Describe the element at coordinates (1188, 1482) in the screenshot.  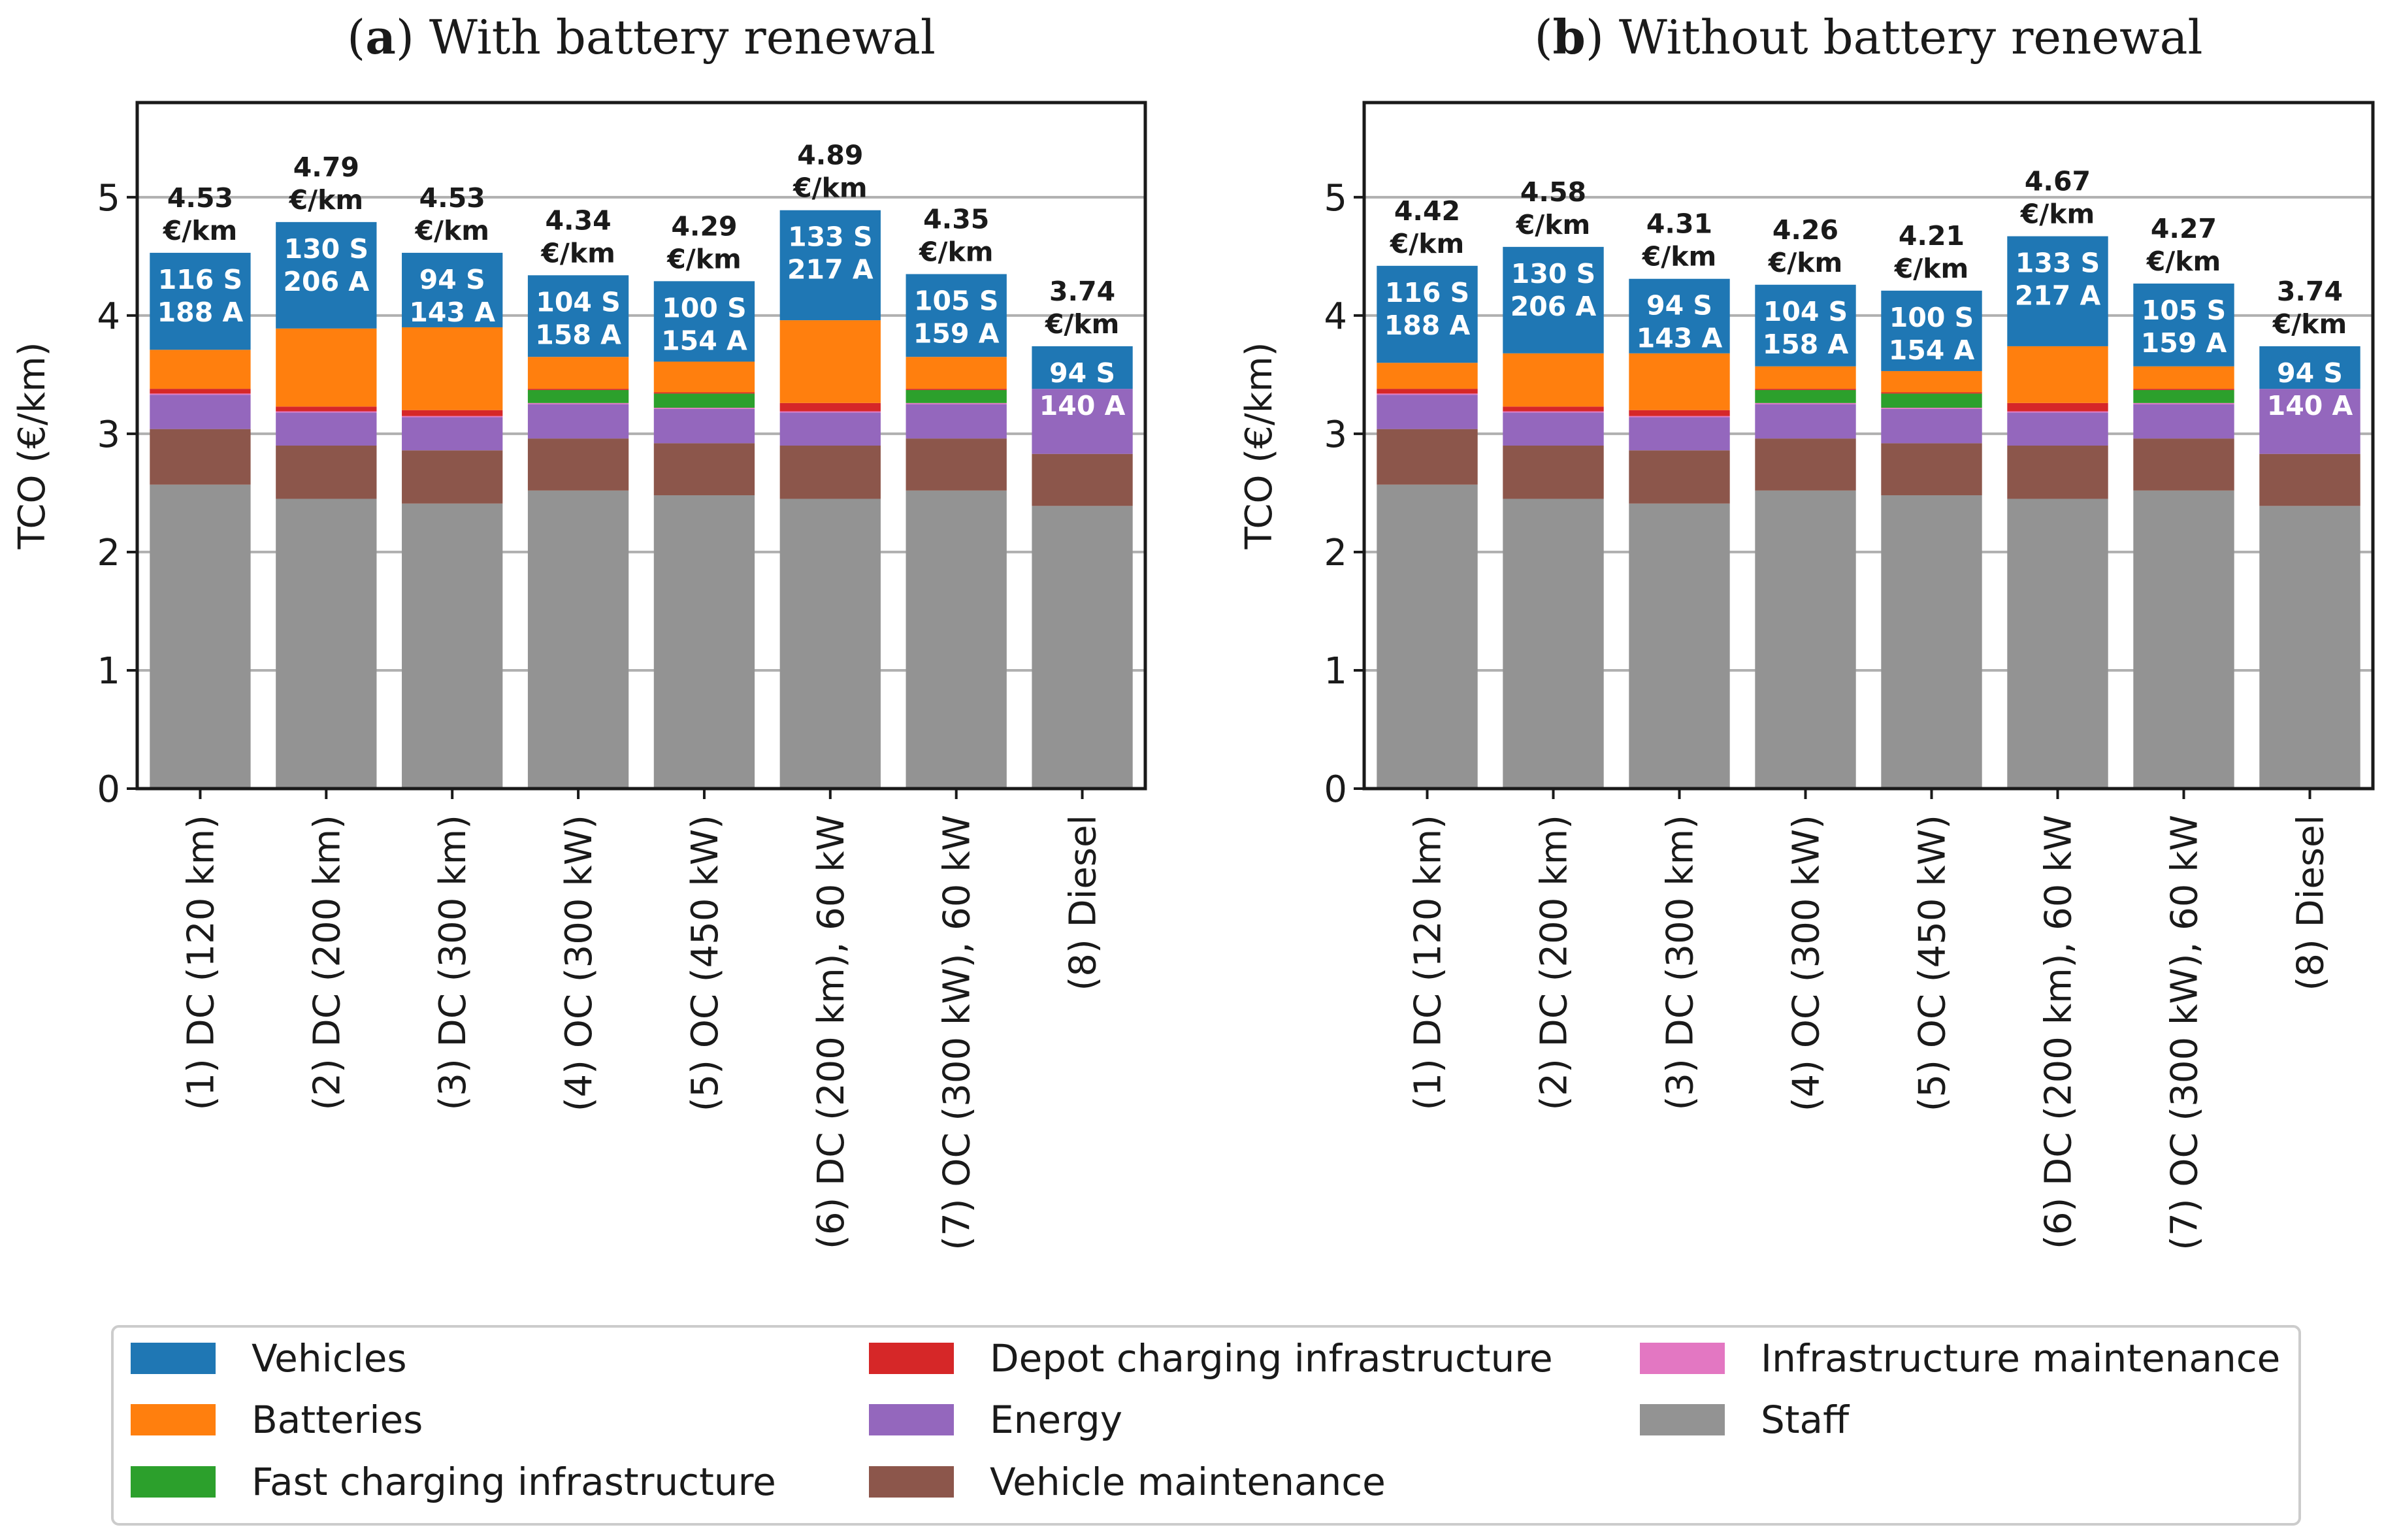
I see `legend-label: Vehicle maintenance` at that location.